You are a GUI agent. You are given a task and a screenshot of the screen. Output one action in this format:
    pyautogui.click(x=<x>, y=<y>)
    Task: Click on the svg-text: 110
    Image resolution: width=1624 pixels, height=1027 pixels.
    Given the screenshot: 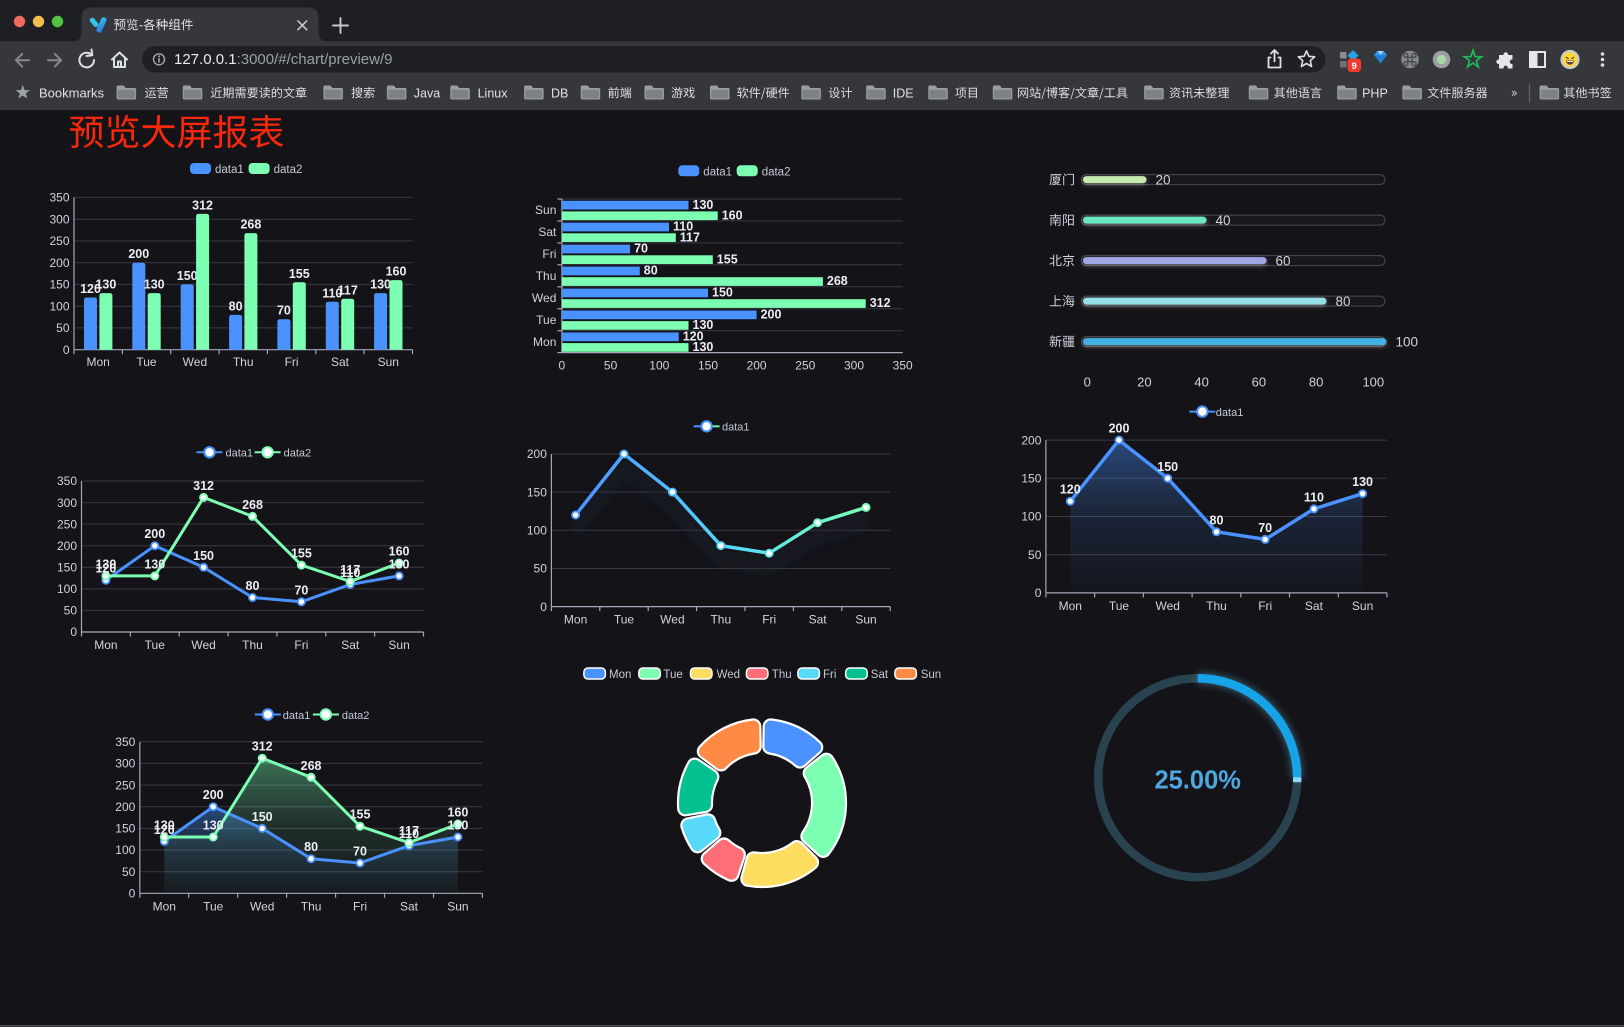 What is the action you would take?
    pyautogui.click(x=350, y=573)
    